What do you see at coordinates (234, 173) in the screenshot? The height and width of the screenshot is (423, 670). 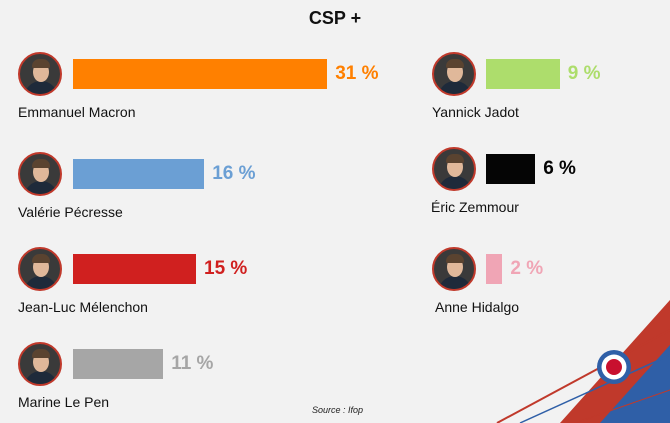 I see `value-label: 16 %` at bounding box center [234, 173].